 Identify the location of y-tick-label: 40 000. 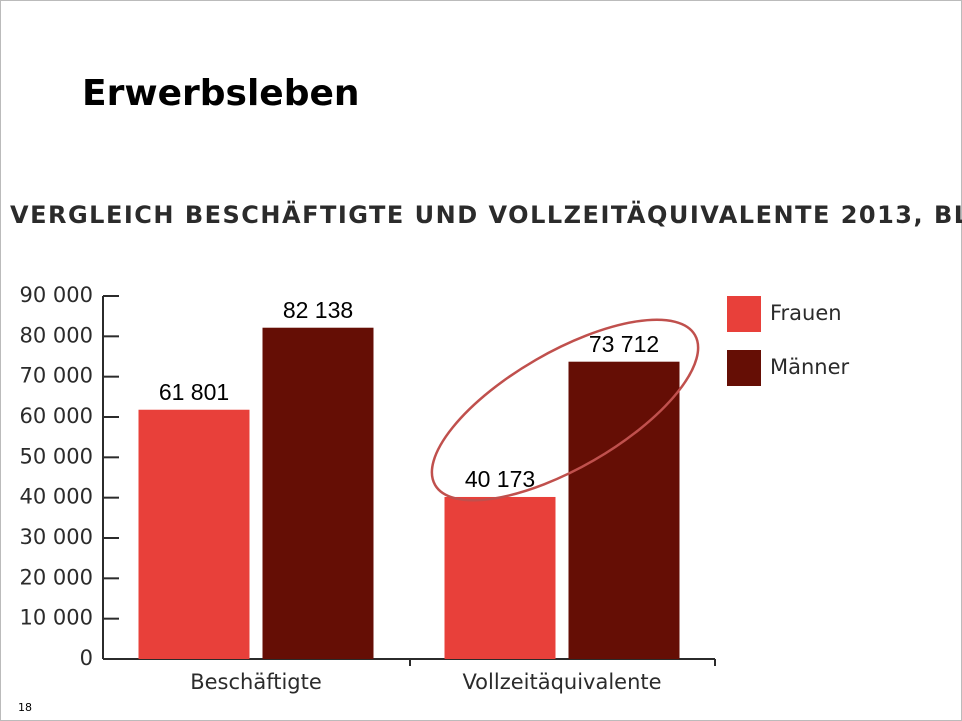
(56, 497).